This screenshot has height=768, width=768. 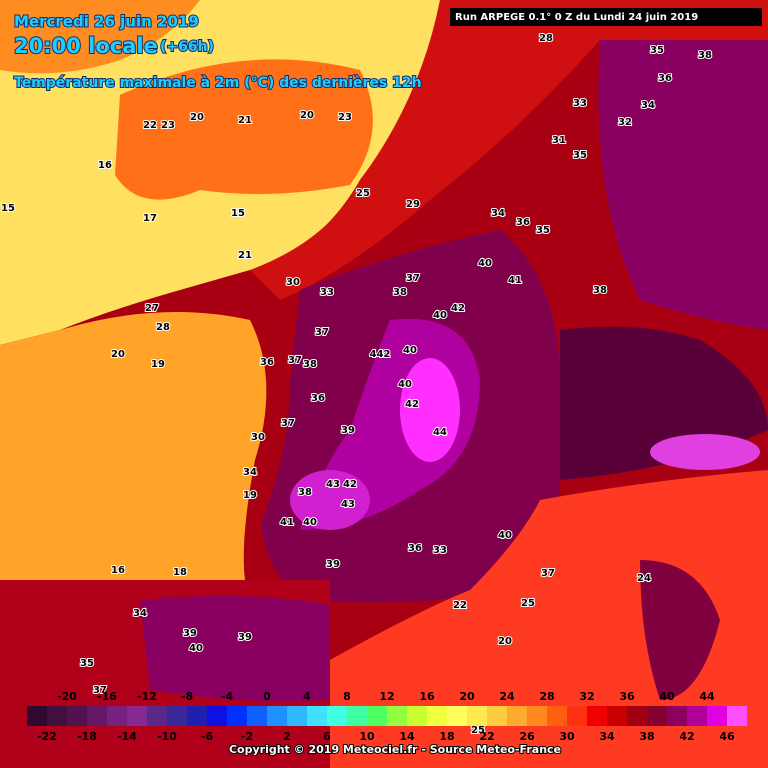 What do you see at coordinates (363, 193) in the screenshot?
I see `temp-label: 25` at bounding box center [363, 193].